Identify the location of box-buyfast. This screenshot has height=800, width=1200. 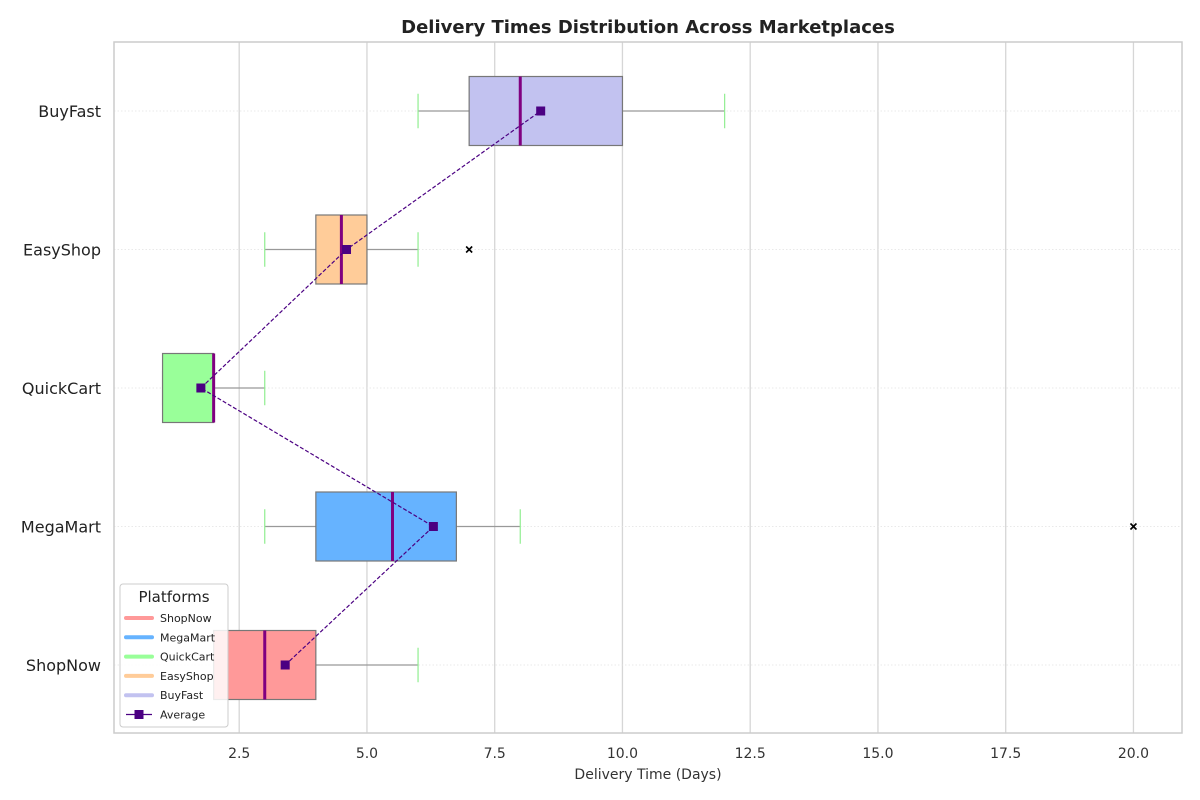
(546, 111).